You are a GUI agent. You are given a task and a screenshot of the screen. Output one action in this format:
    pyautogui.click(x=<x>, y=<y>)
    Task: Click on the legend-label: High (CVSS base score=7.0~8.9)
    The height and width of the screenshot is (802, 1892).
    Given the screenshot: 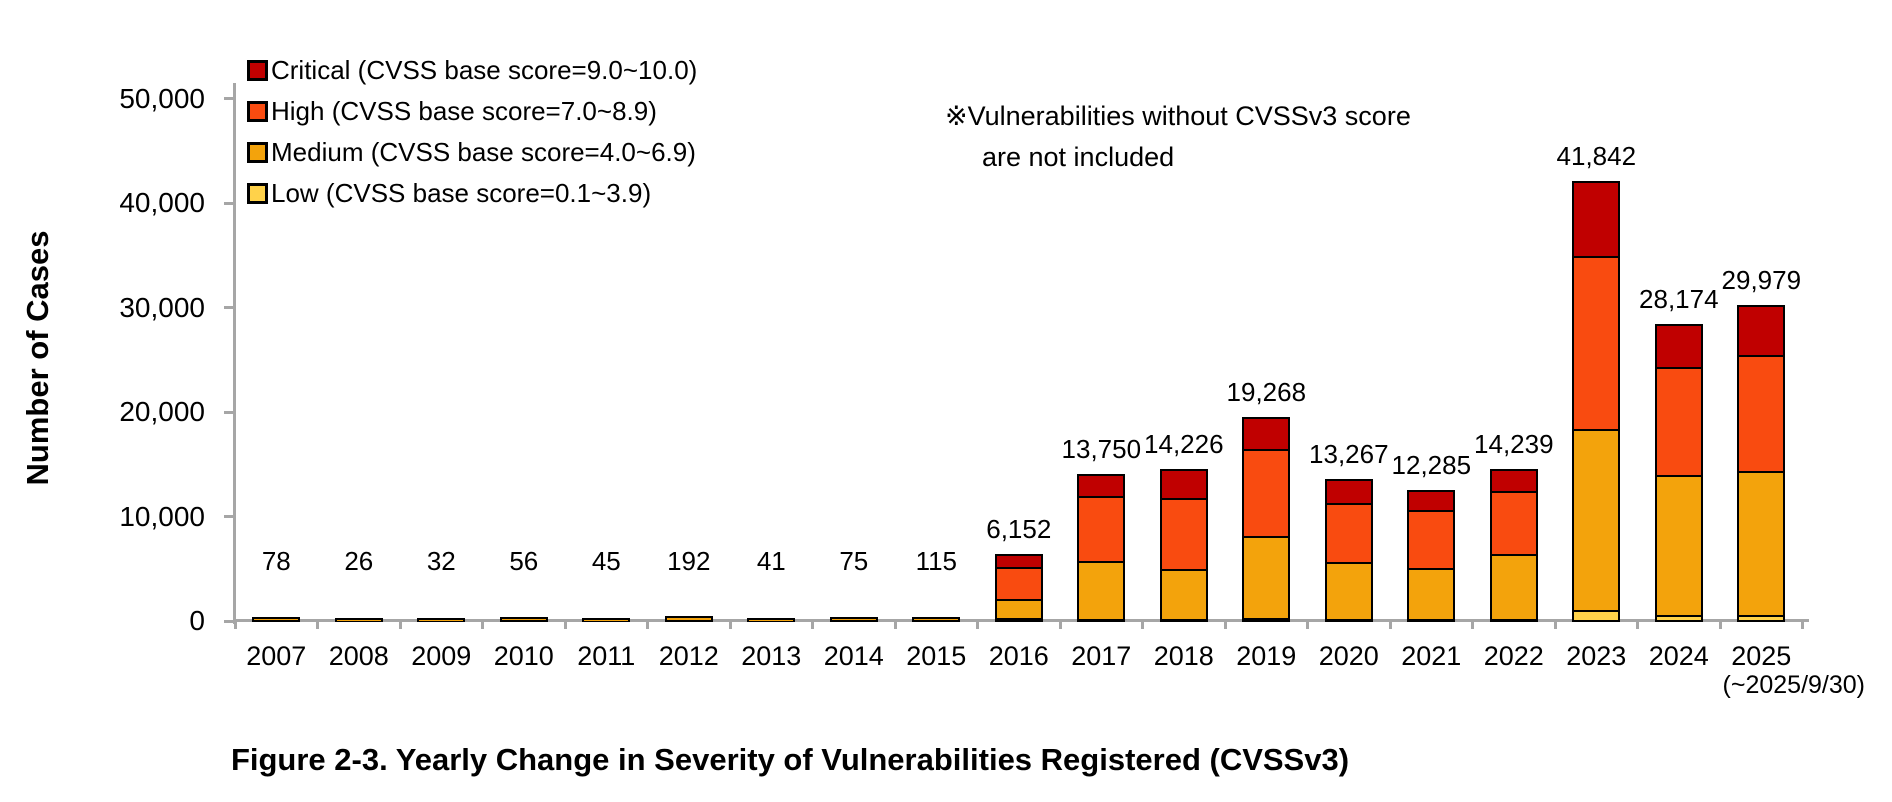 What is the action you would take?
    pyautogui.click(x=464, y=111)
    